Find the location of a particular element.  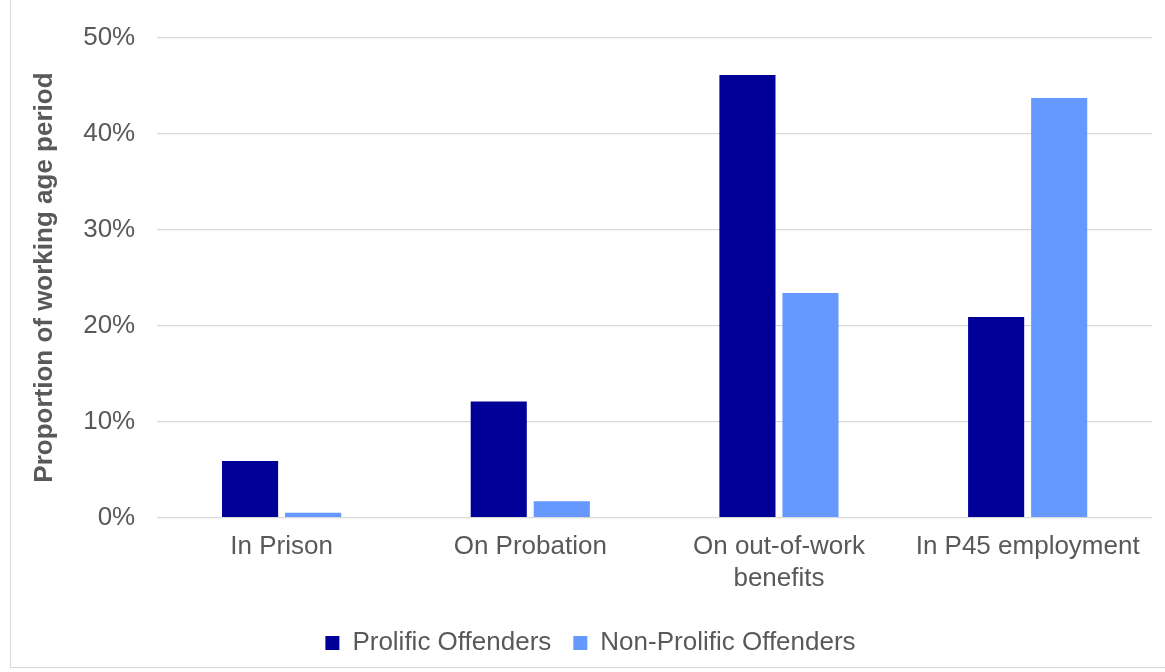

y-axis-title: Proportion of working age period is located at coordinates (42, 277).